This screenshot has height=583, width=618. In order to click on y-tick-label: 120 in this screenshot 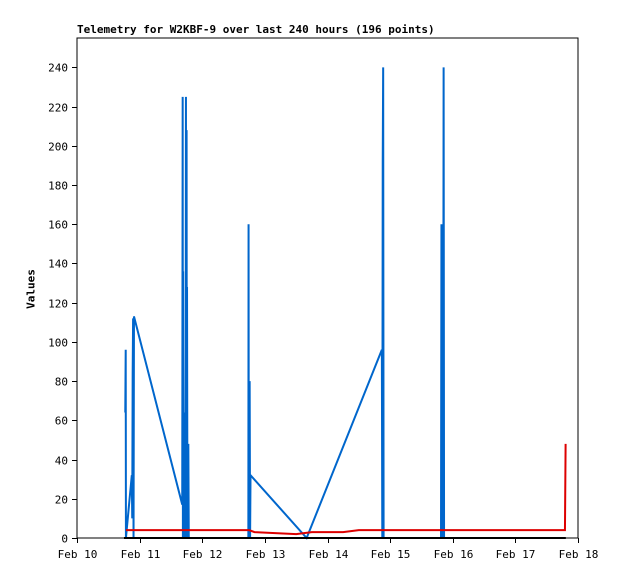, I will do `click(58, 304)`.